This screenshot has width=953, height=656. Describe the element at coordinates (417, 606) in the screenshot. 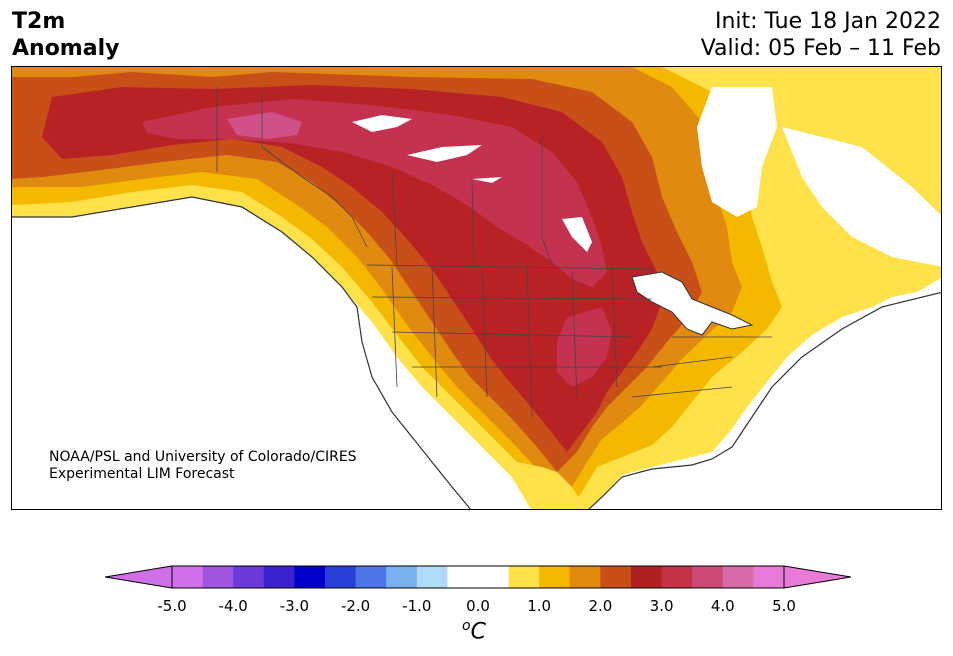

I see `colorbar-tick-label: -1.0` at that location.